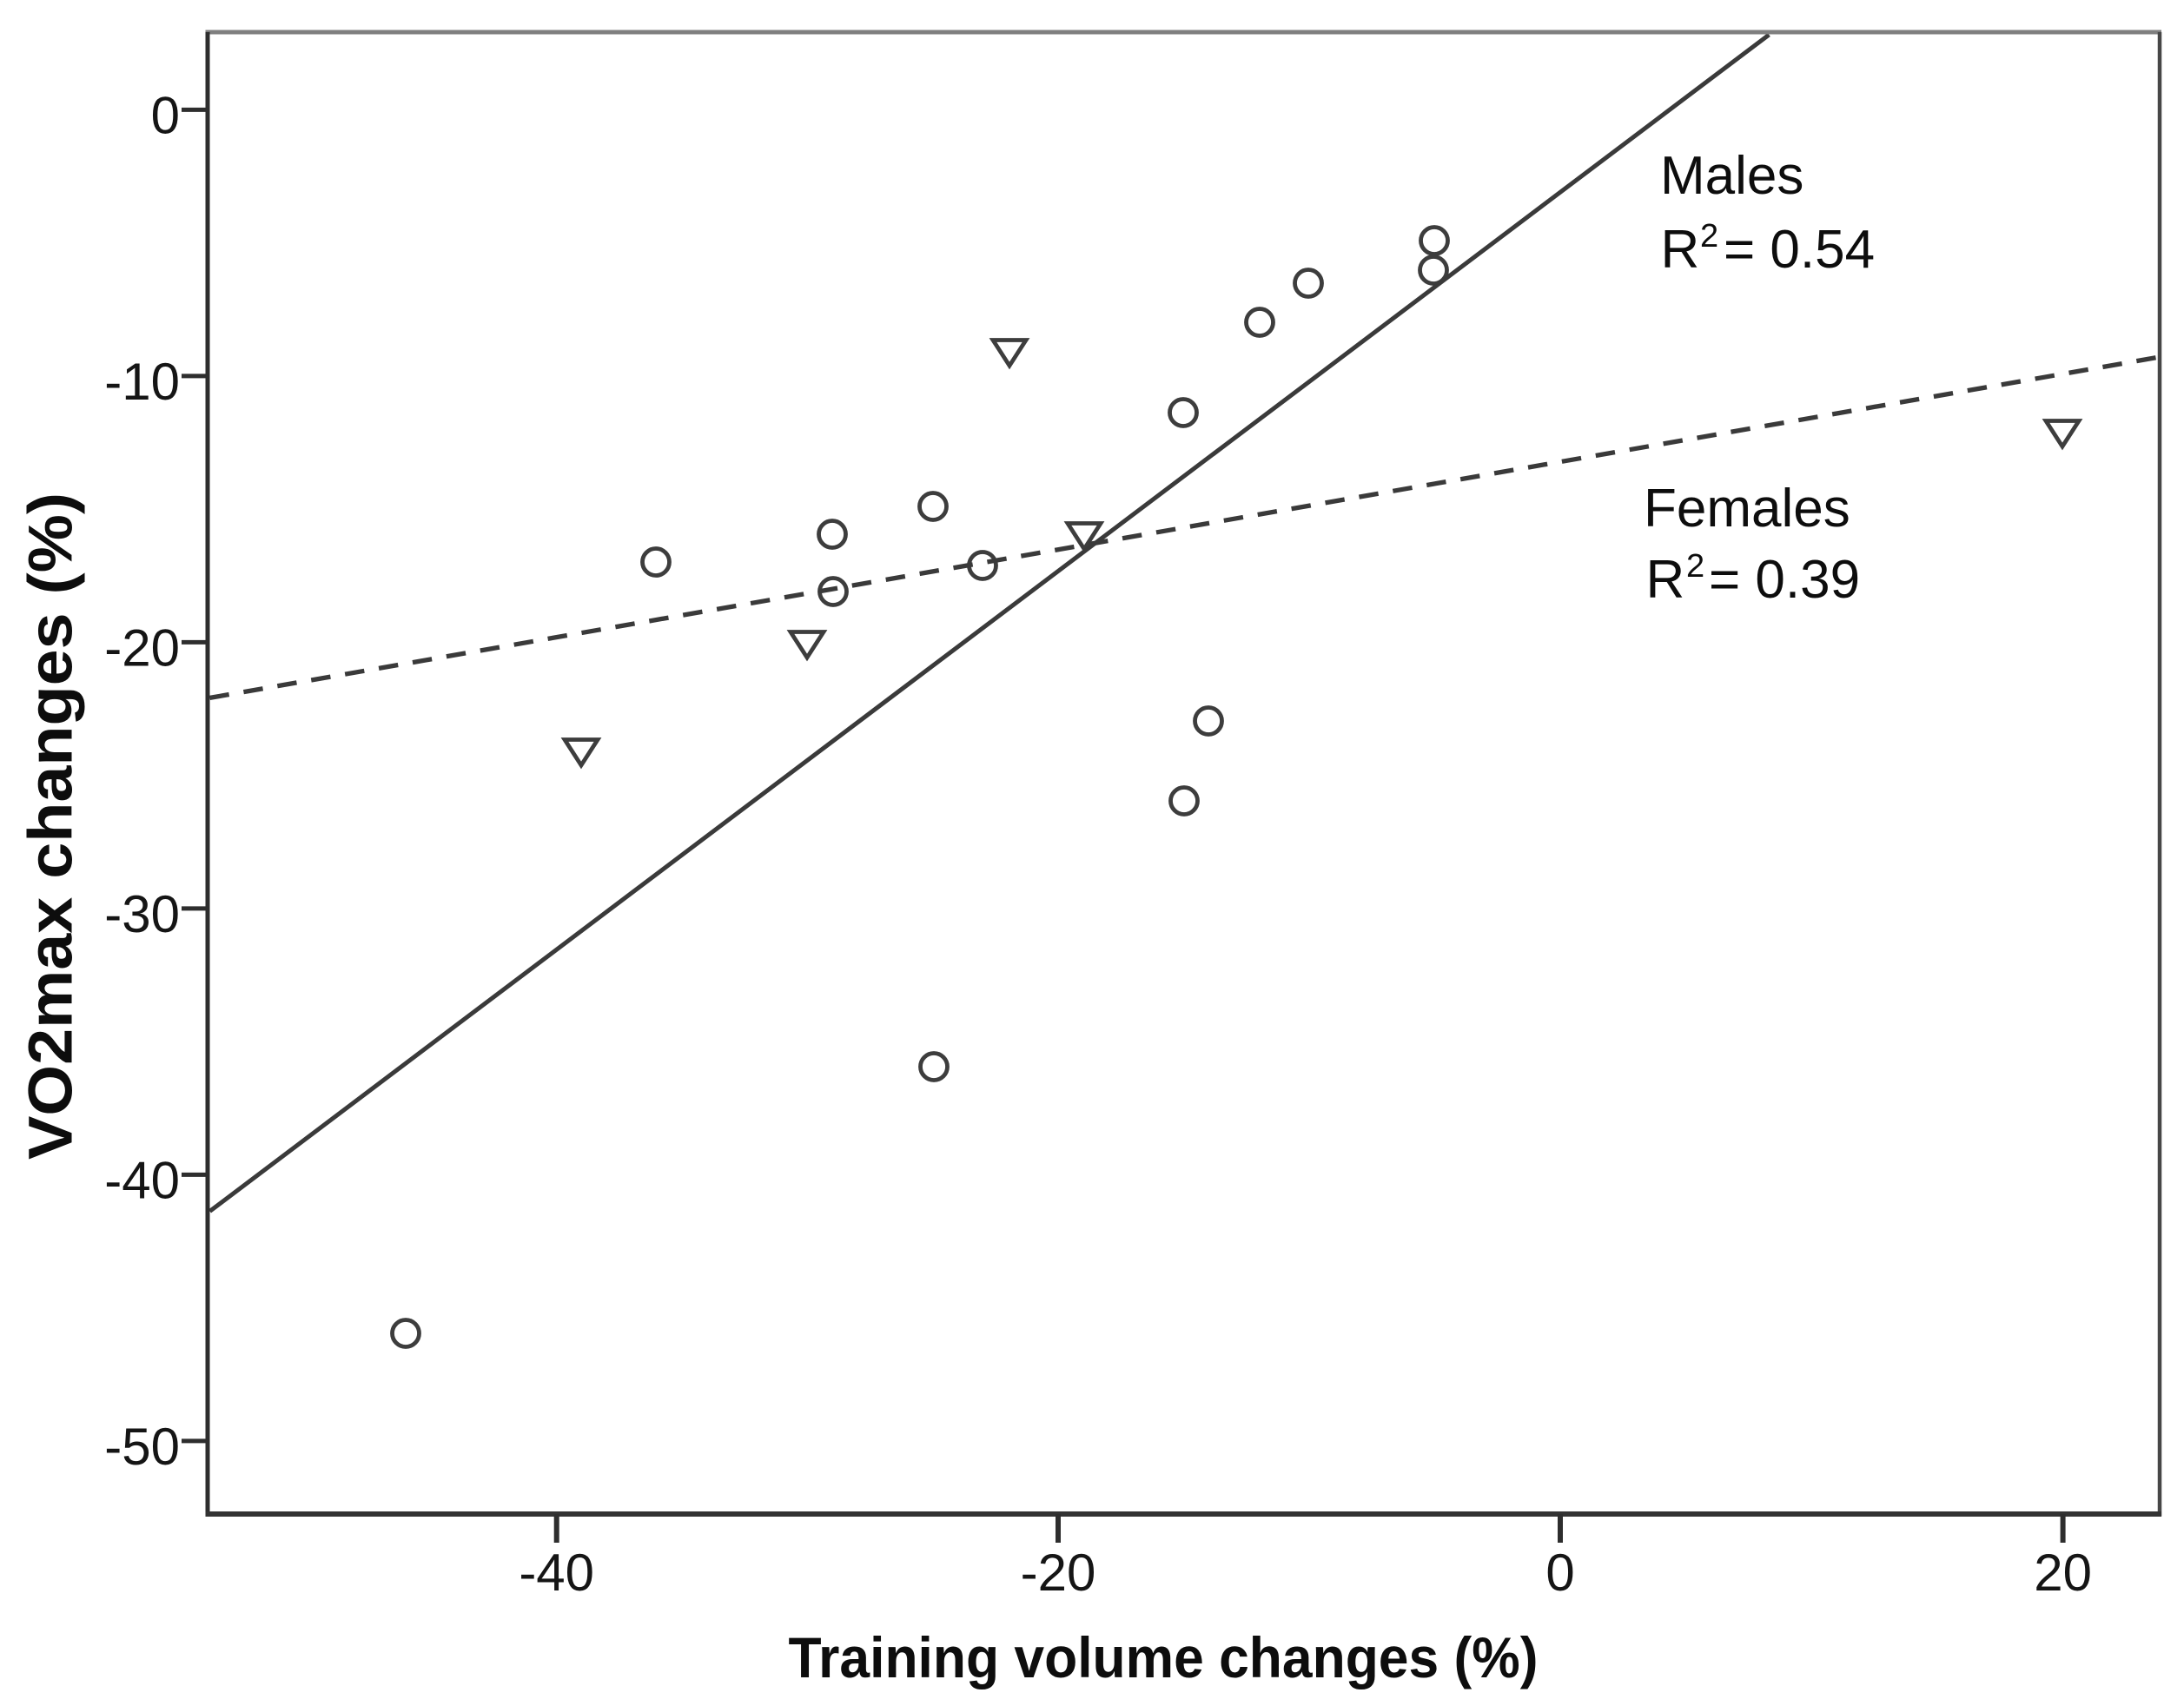 This screenshot has width=2184, height=1706. What do you see at coordinates (142, 382) in the screenshot?
I see `svg-text: -10` at bounding box center [142, 382].